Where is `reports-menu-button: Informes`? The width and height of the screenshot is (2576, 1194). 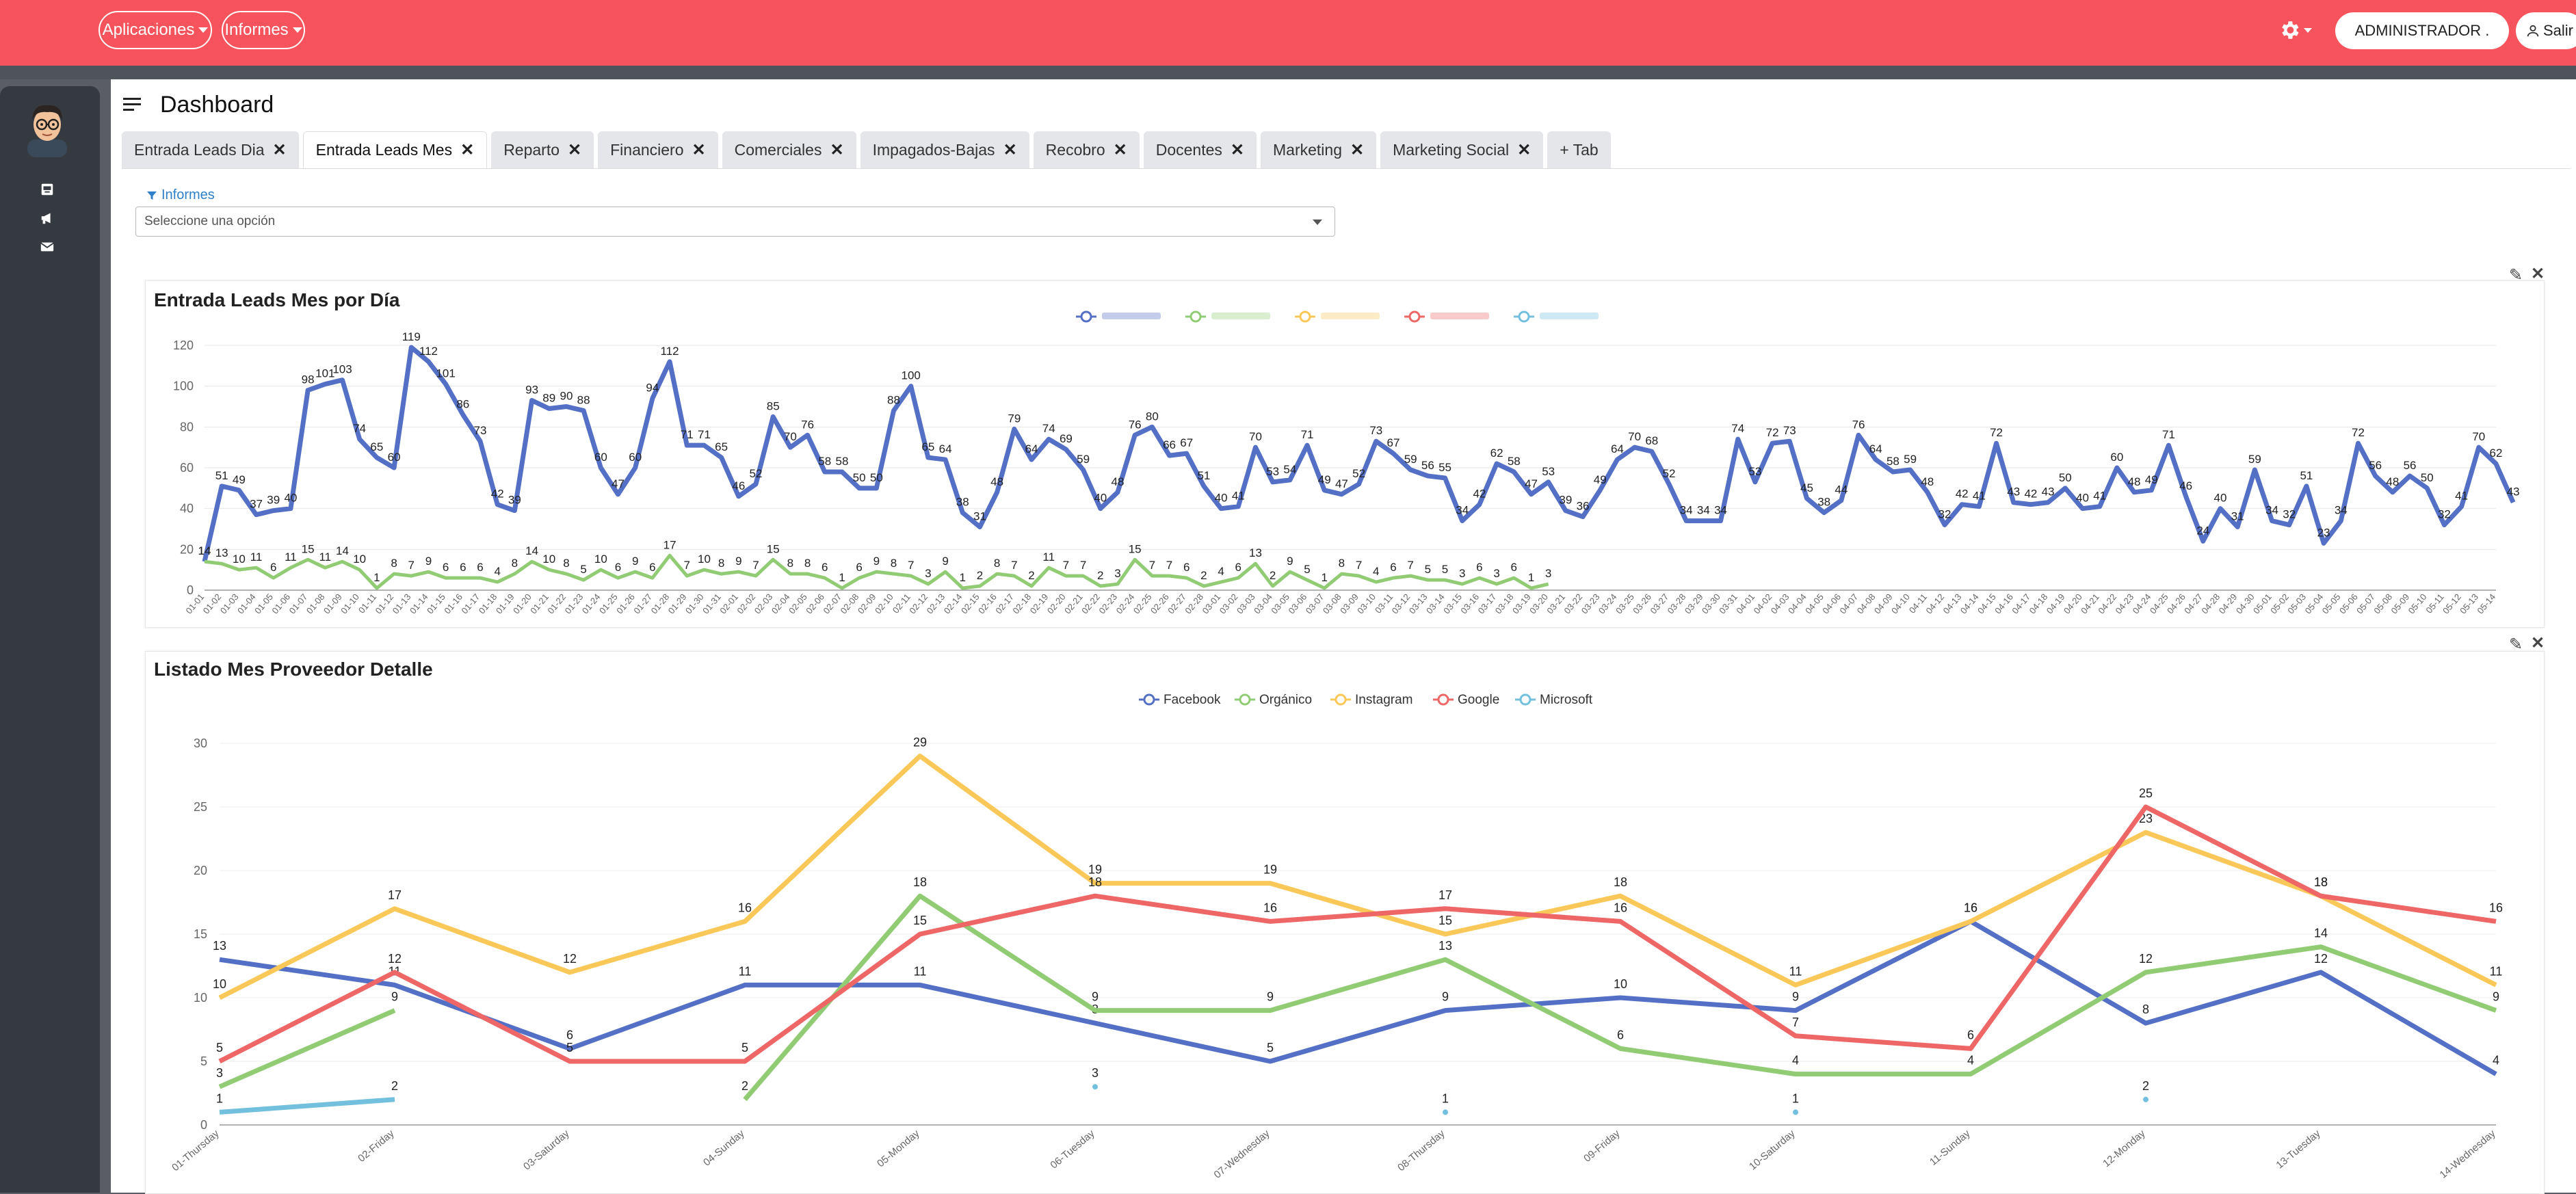
reports-menu-button: Informes is located at coordinates (263, 30).